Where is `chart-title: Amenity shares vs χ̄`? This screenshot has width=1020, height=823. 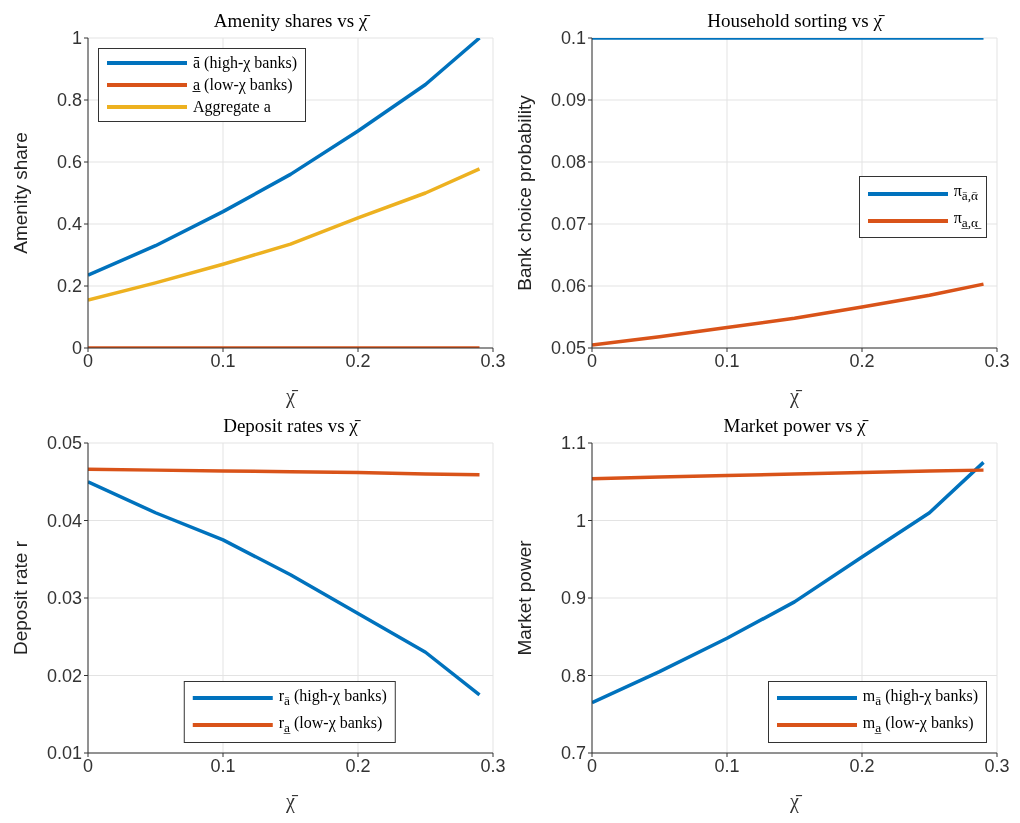
chart-title: Amenity shares vs χ̄ is located at coordinates (291, 21).